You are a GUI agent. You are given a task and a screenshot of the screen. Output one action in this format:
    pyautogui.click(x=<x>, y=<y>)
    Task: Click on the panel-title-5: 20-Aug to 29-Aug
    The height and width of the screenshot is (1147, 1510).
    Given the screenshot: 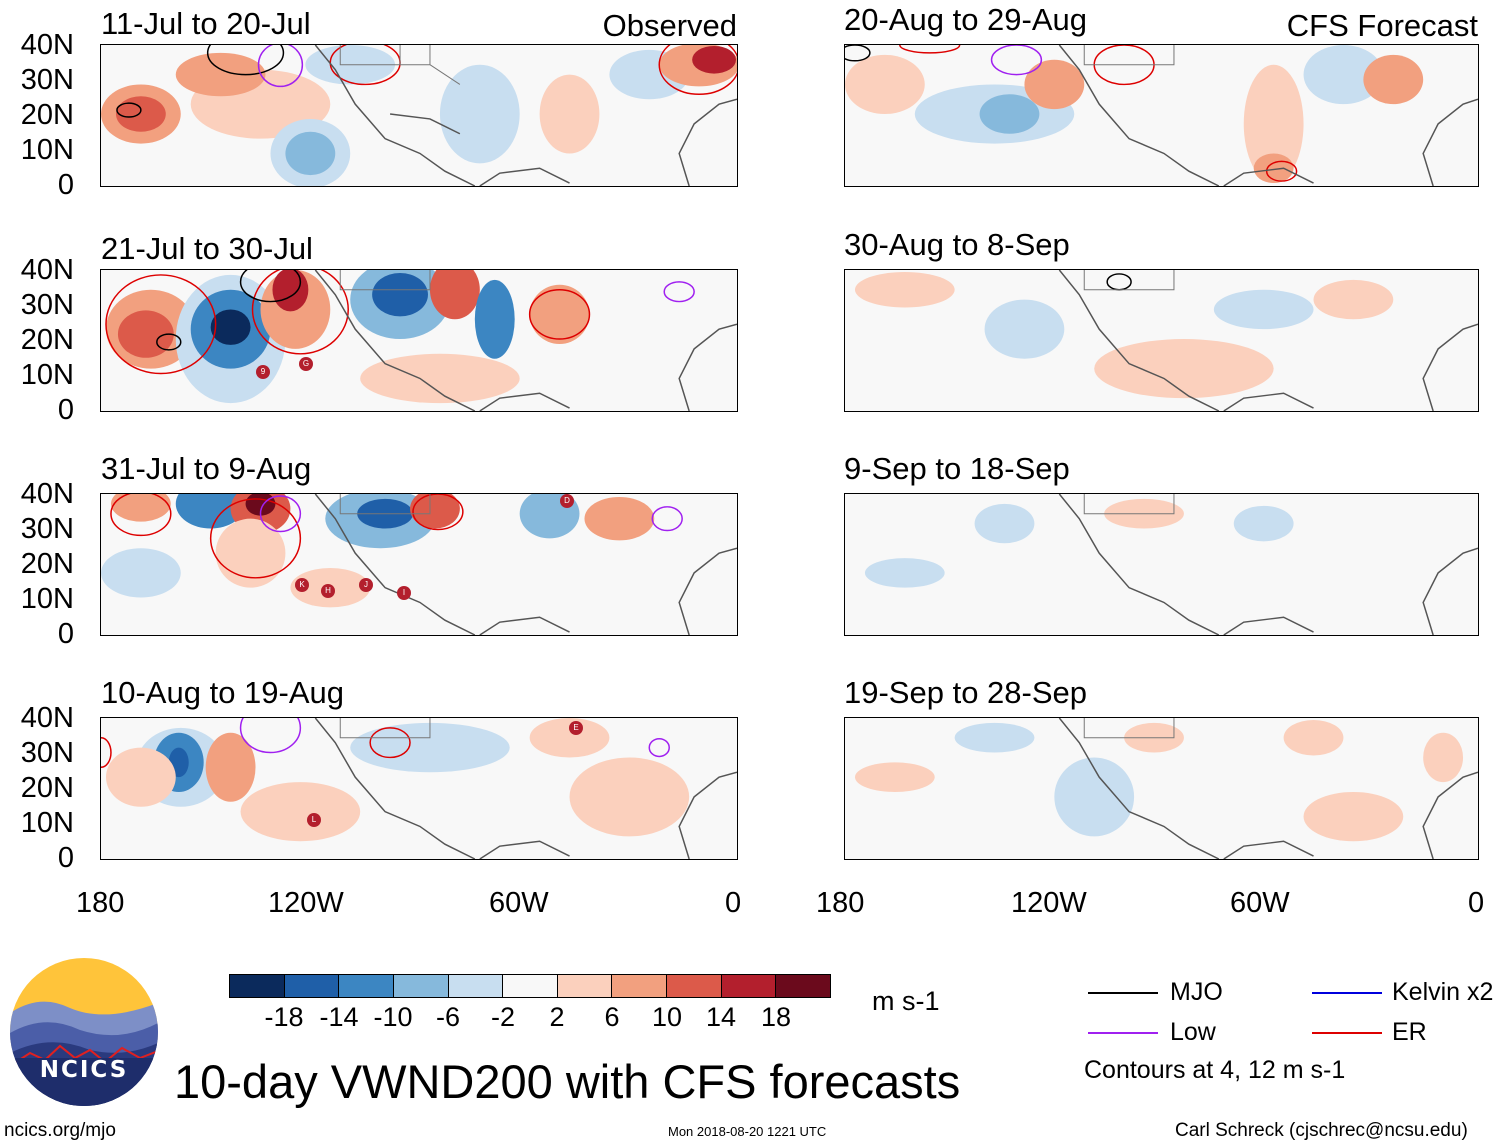 What is the action you would take?
    pyautogui.click(x=966, y=19)
    